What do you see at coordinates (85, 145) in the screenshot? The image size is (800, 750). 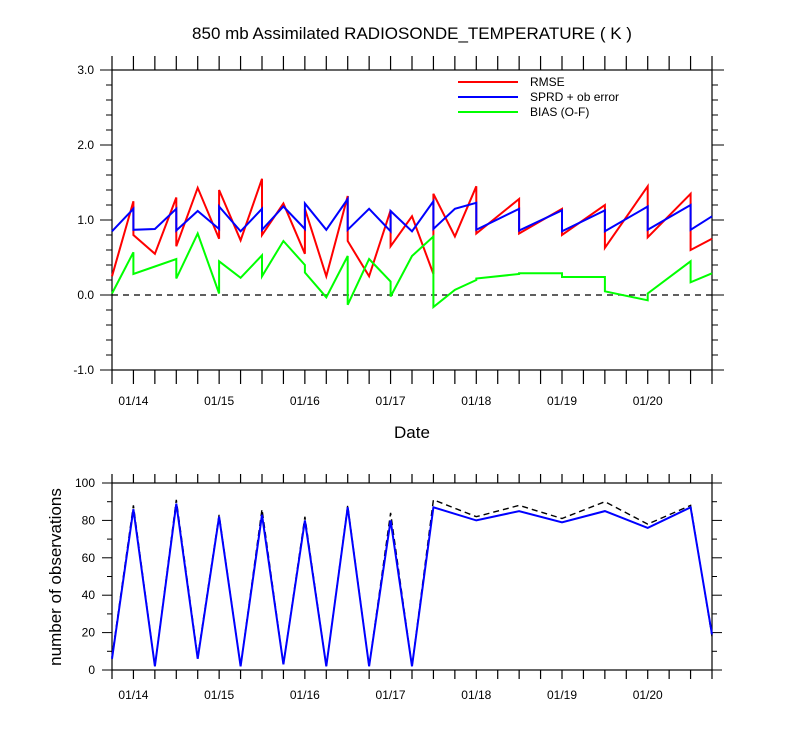 I see `y-tick-label: 2.0` at bounding box center [85, 145].